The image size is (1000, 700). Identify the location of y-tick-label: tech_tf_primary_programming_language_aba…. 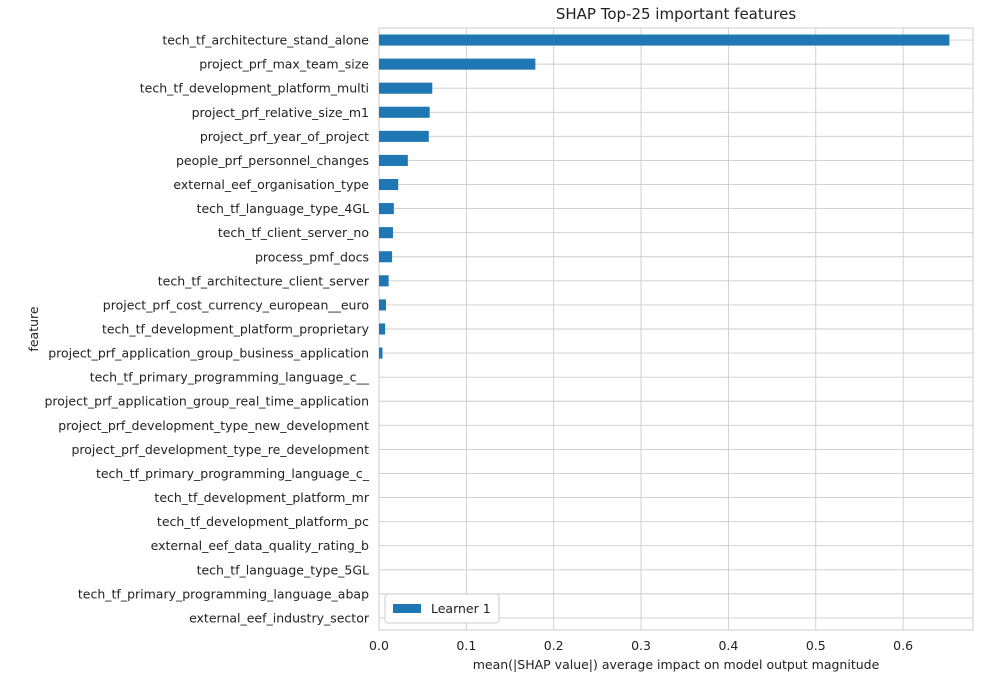
(223, 593).